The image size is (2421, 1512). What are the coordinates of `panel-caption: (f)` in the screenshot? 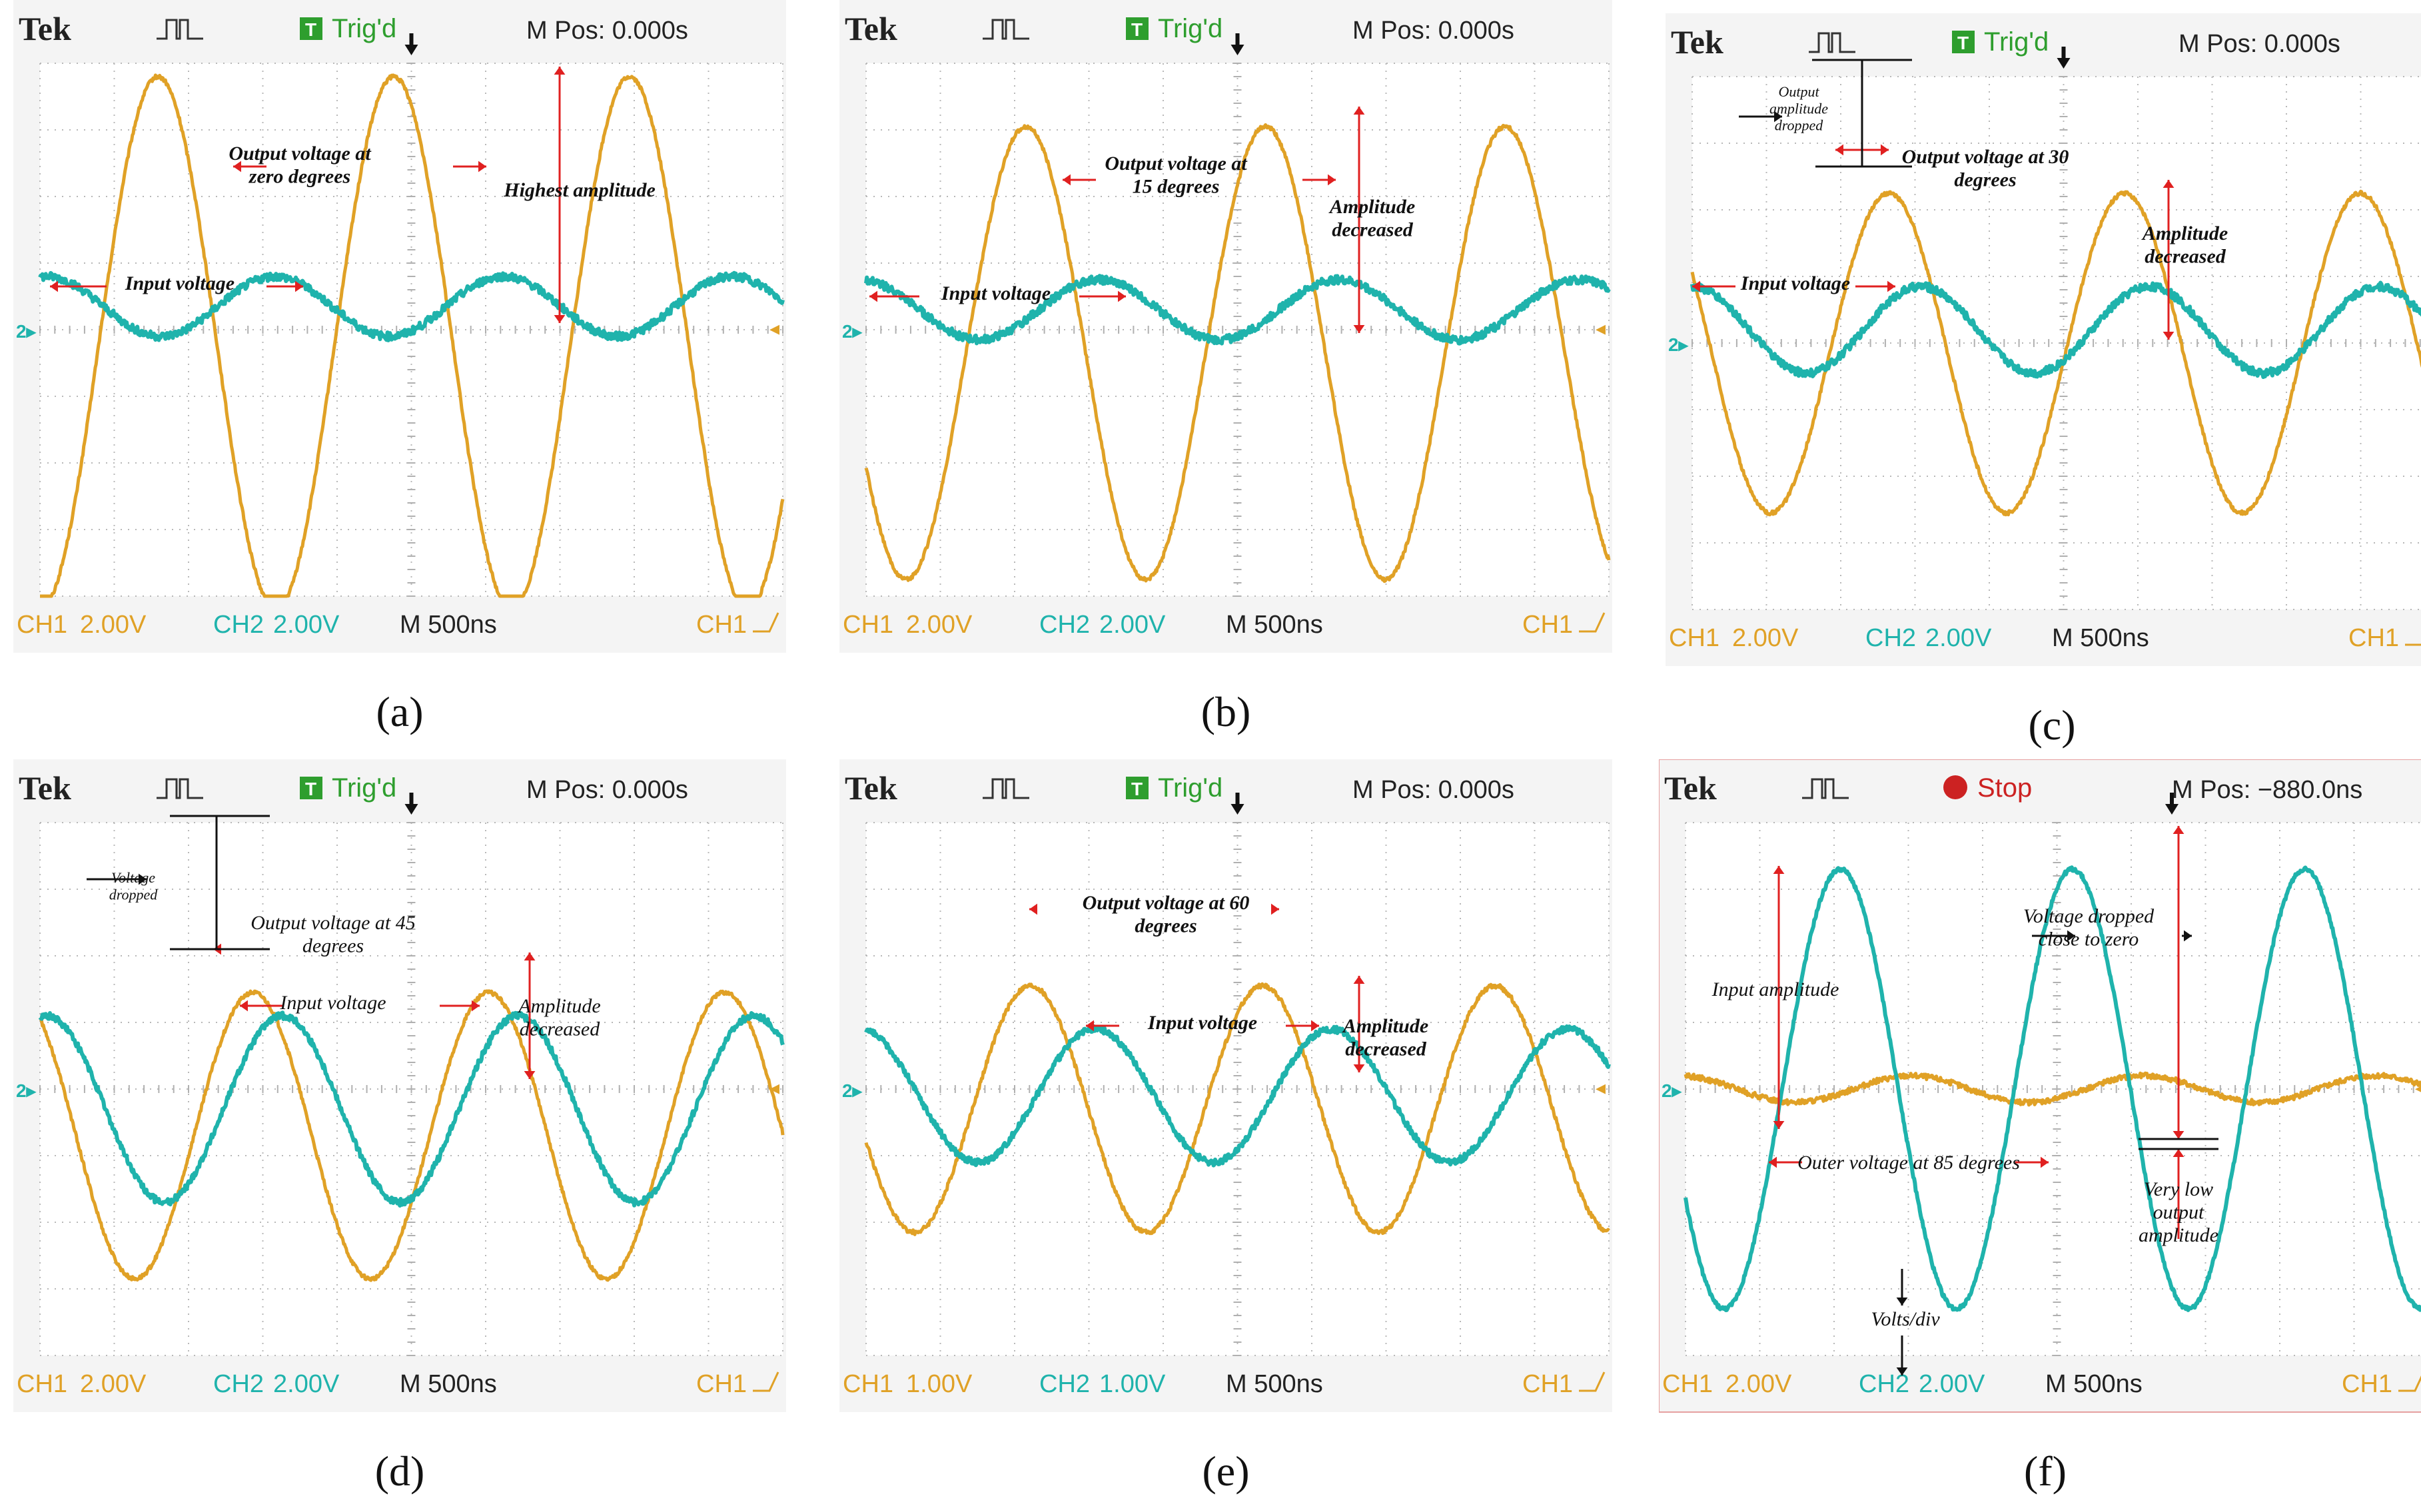 It's located at (2045, 1471).